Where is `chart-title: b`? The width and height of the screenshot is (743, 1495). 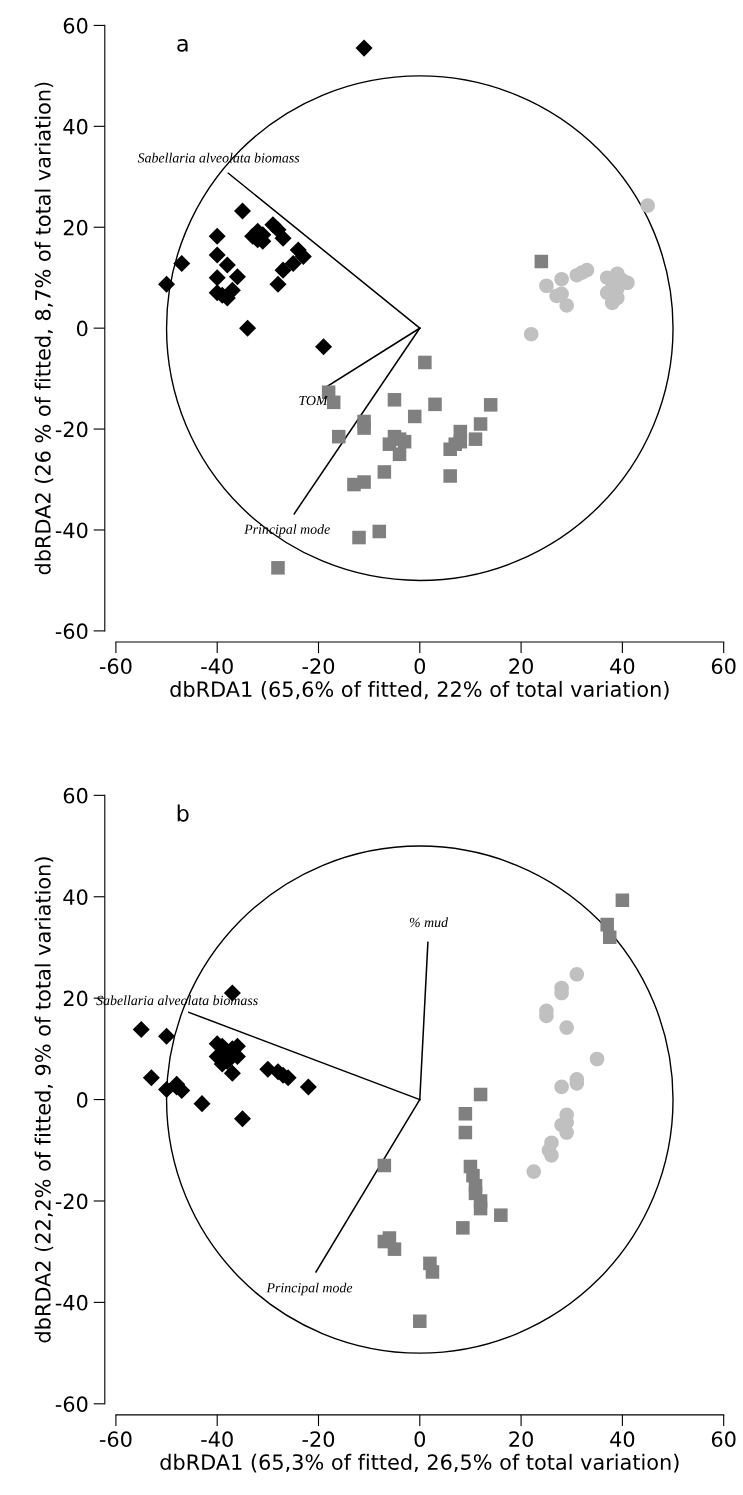 chart-title: b is located at coordinates (183, 813).